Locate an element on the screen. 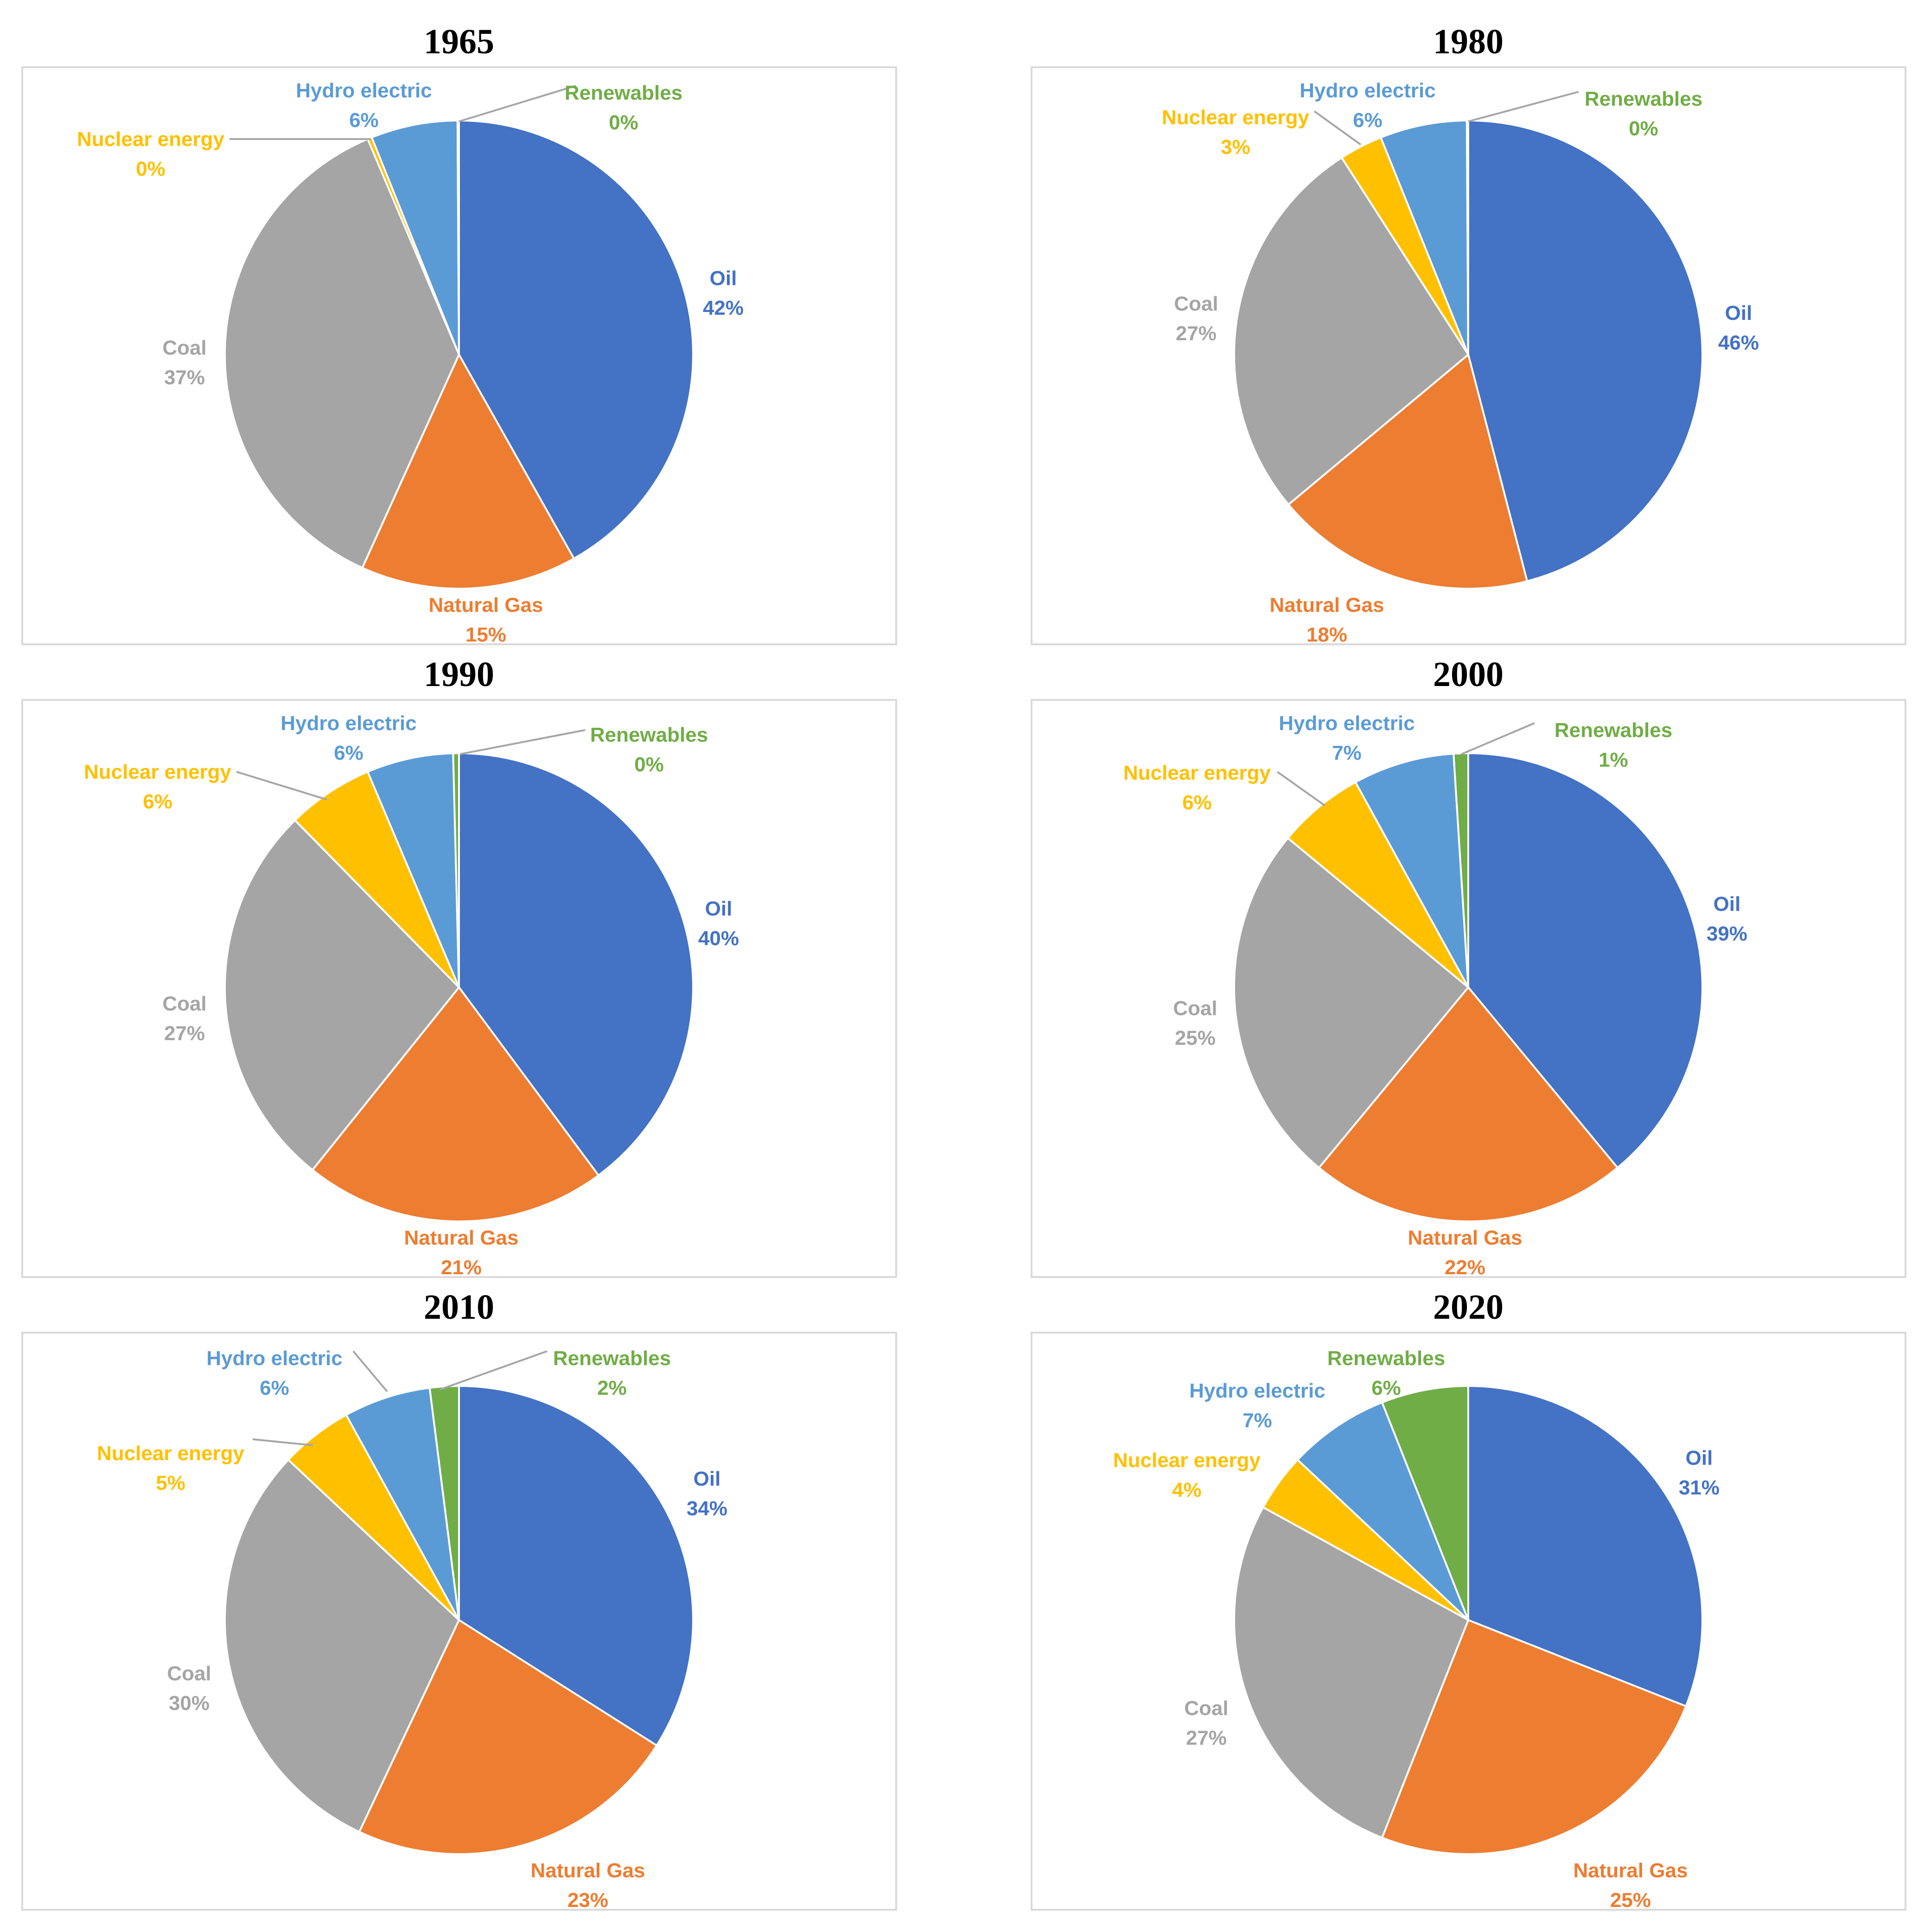 The height and width of the screenshot is (1932, 1924). data-label-nuclear-energy-value: 3% is located at coordinates (1235, 147).